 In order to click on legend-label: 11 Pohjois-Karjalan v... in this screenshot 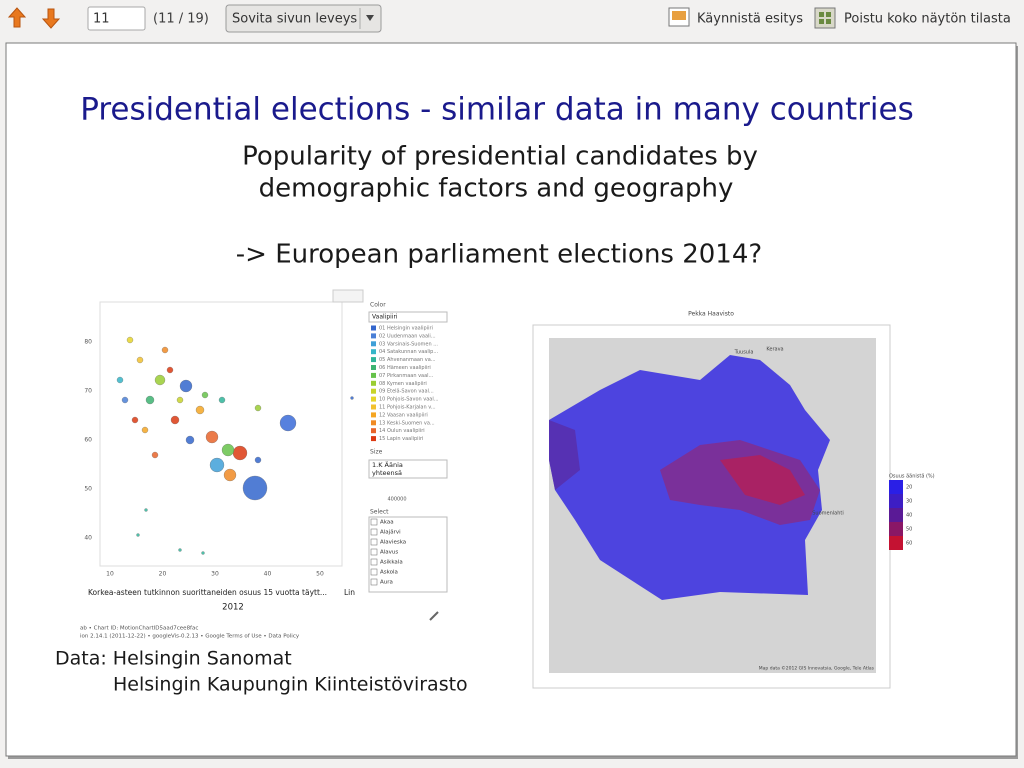, I will do `click(407, 408)`.